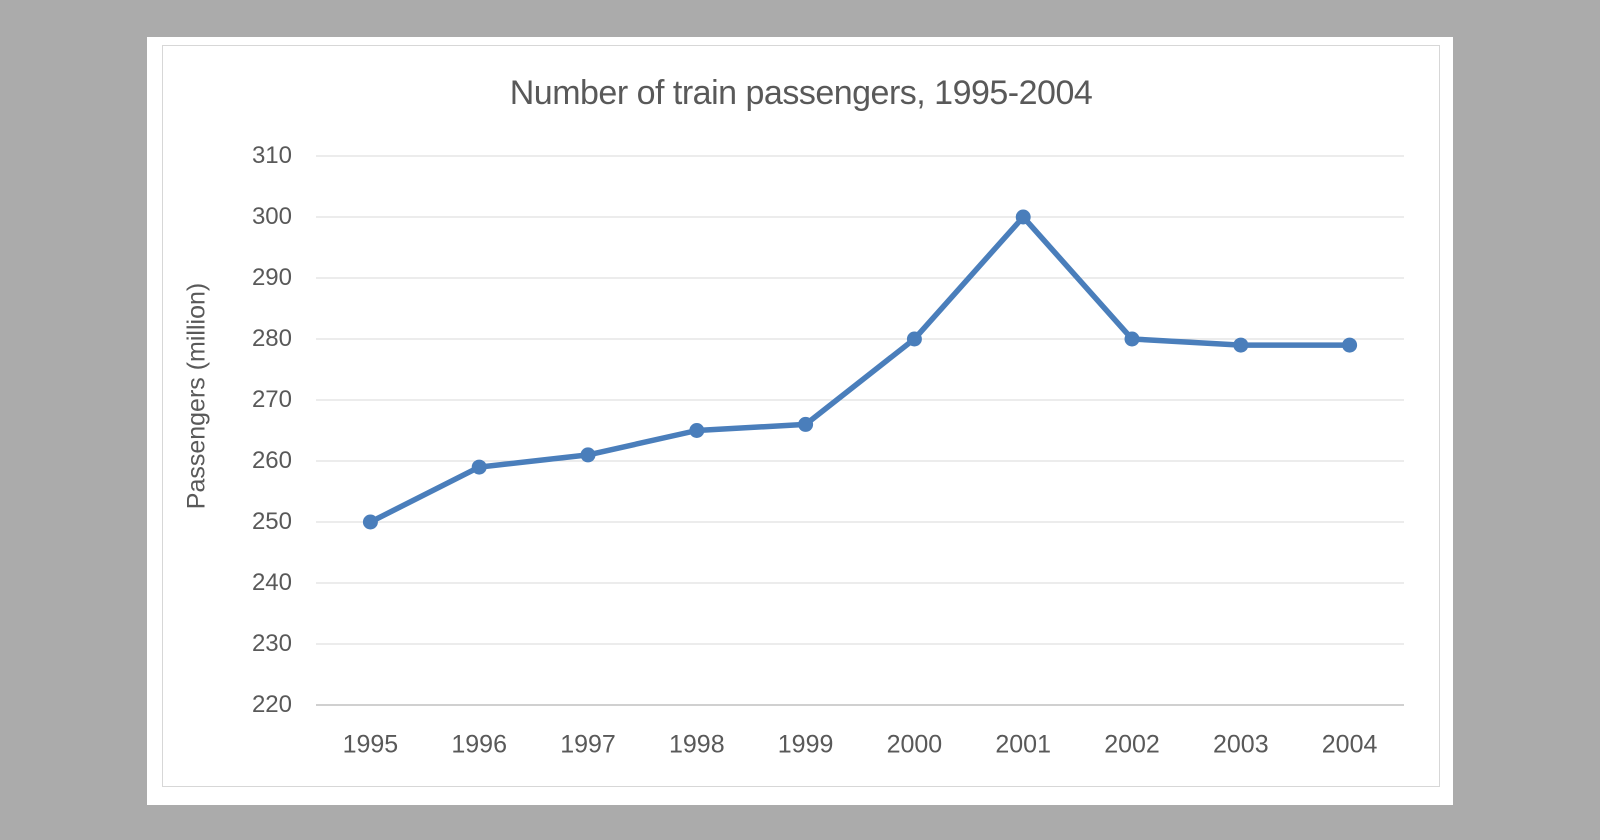  Describe the element at coordinates (271, 155) in the screenshot. I see `y-tick-label: 310` at that location.